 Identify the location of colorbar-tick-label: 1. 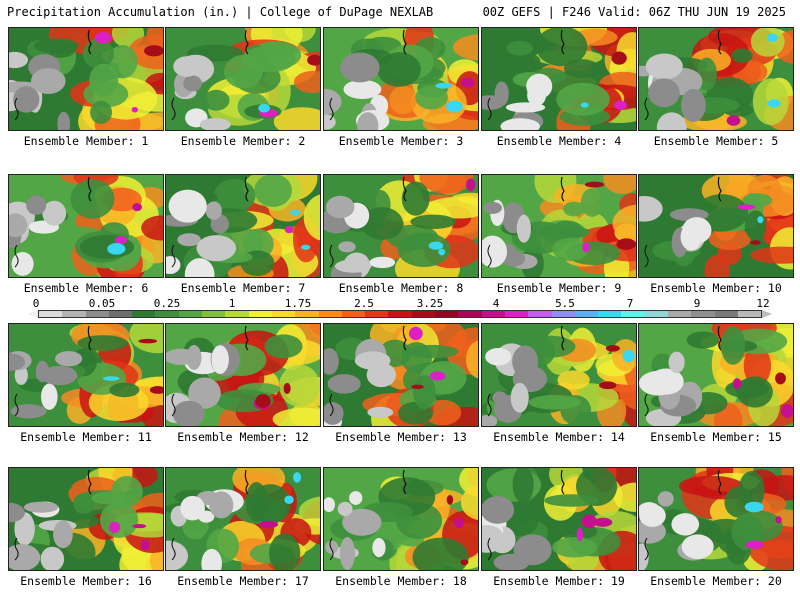
(232, 303).